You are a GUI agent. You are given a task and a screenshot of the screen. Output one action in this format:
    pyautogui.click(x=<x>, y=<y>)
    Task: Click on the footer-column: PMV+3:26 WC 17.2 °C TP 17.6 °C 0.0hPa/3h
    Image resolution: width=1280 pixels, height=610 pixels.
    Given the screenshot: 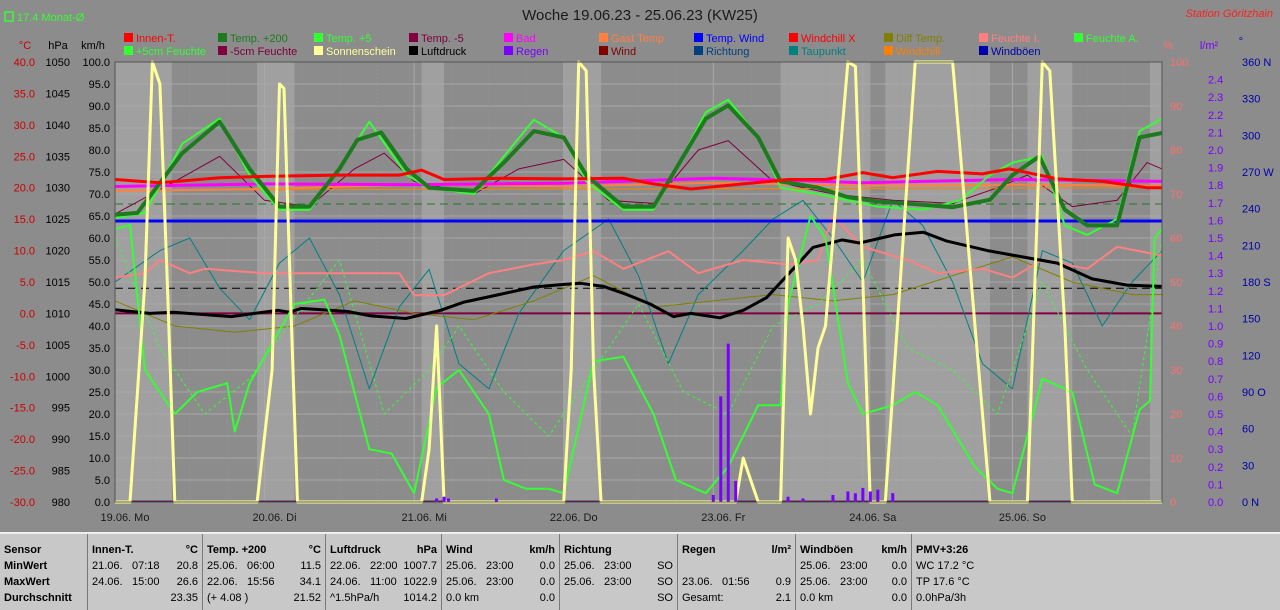 What is the action you would take?
    pyautogui.click(x=1096, y=572)
    